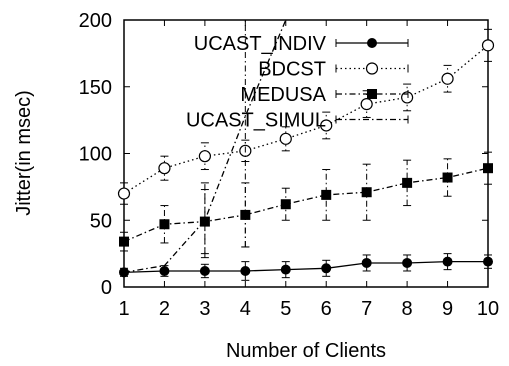 This screenshot has height=366, width=509. Describe the element at coordinates (106, 288) in the screenshot. I see `y-tick-label-0: 0` at that location.